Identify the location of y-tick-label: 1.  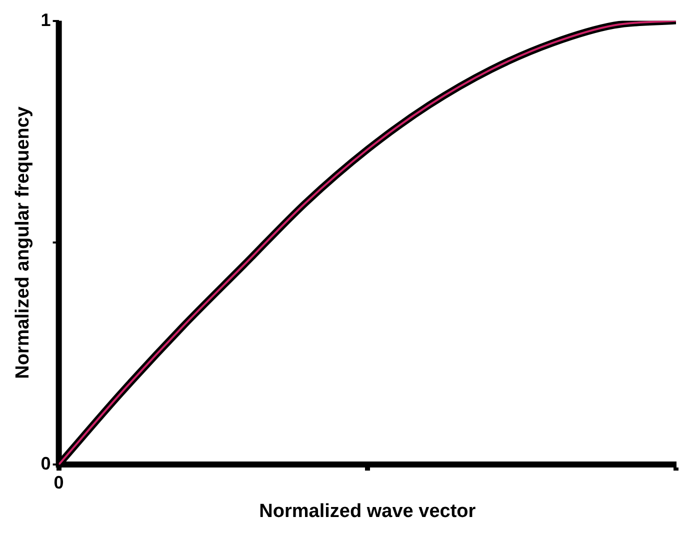
(45, 20).